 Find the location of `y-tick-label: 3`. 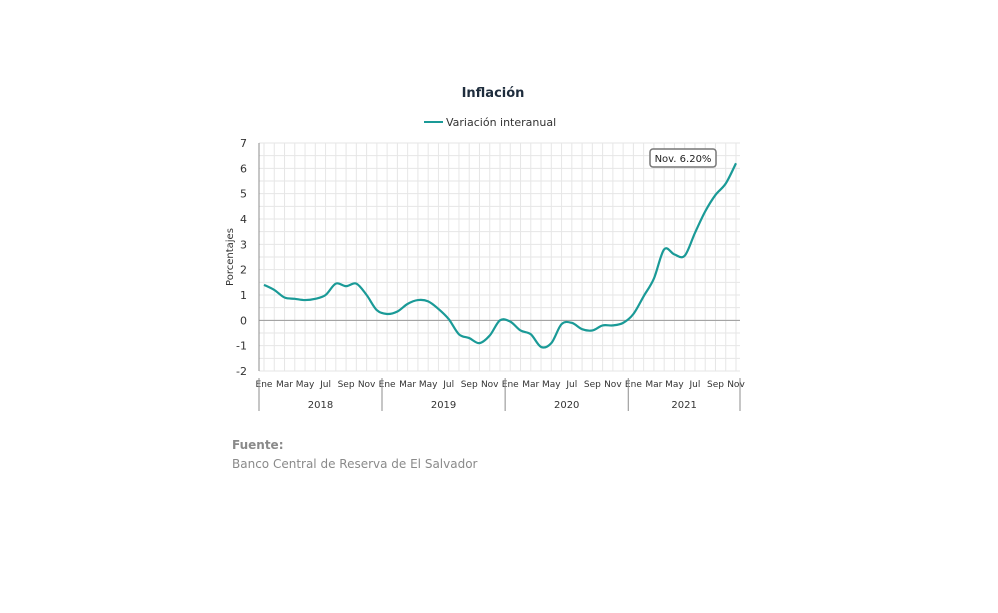

y-tick-label: 3 is located at coordinates (243, 244).